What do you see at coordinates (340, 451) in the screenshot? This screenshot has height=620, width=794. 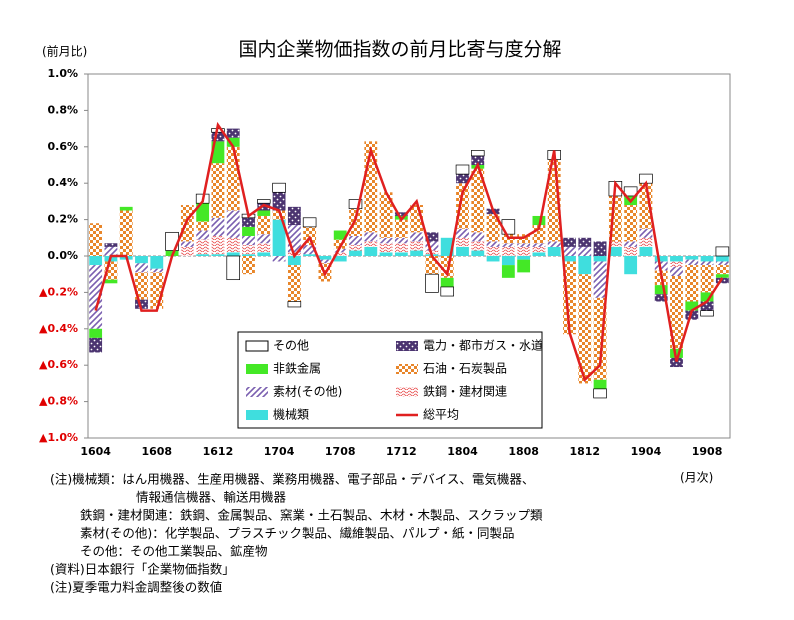 I see `x-tick-label: 1708` at bounding box center [340, 451].